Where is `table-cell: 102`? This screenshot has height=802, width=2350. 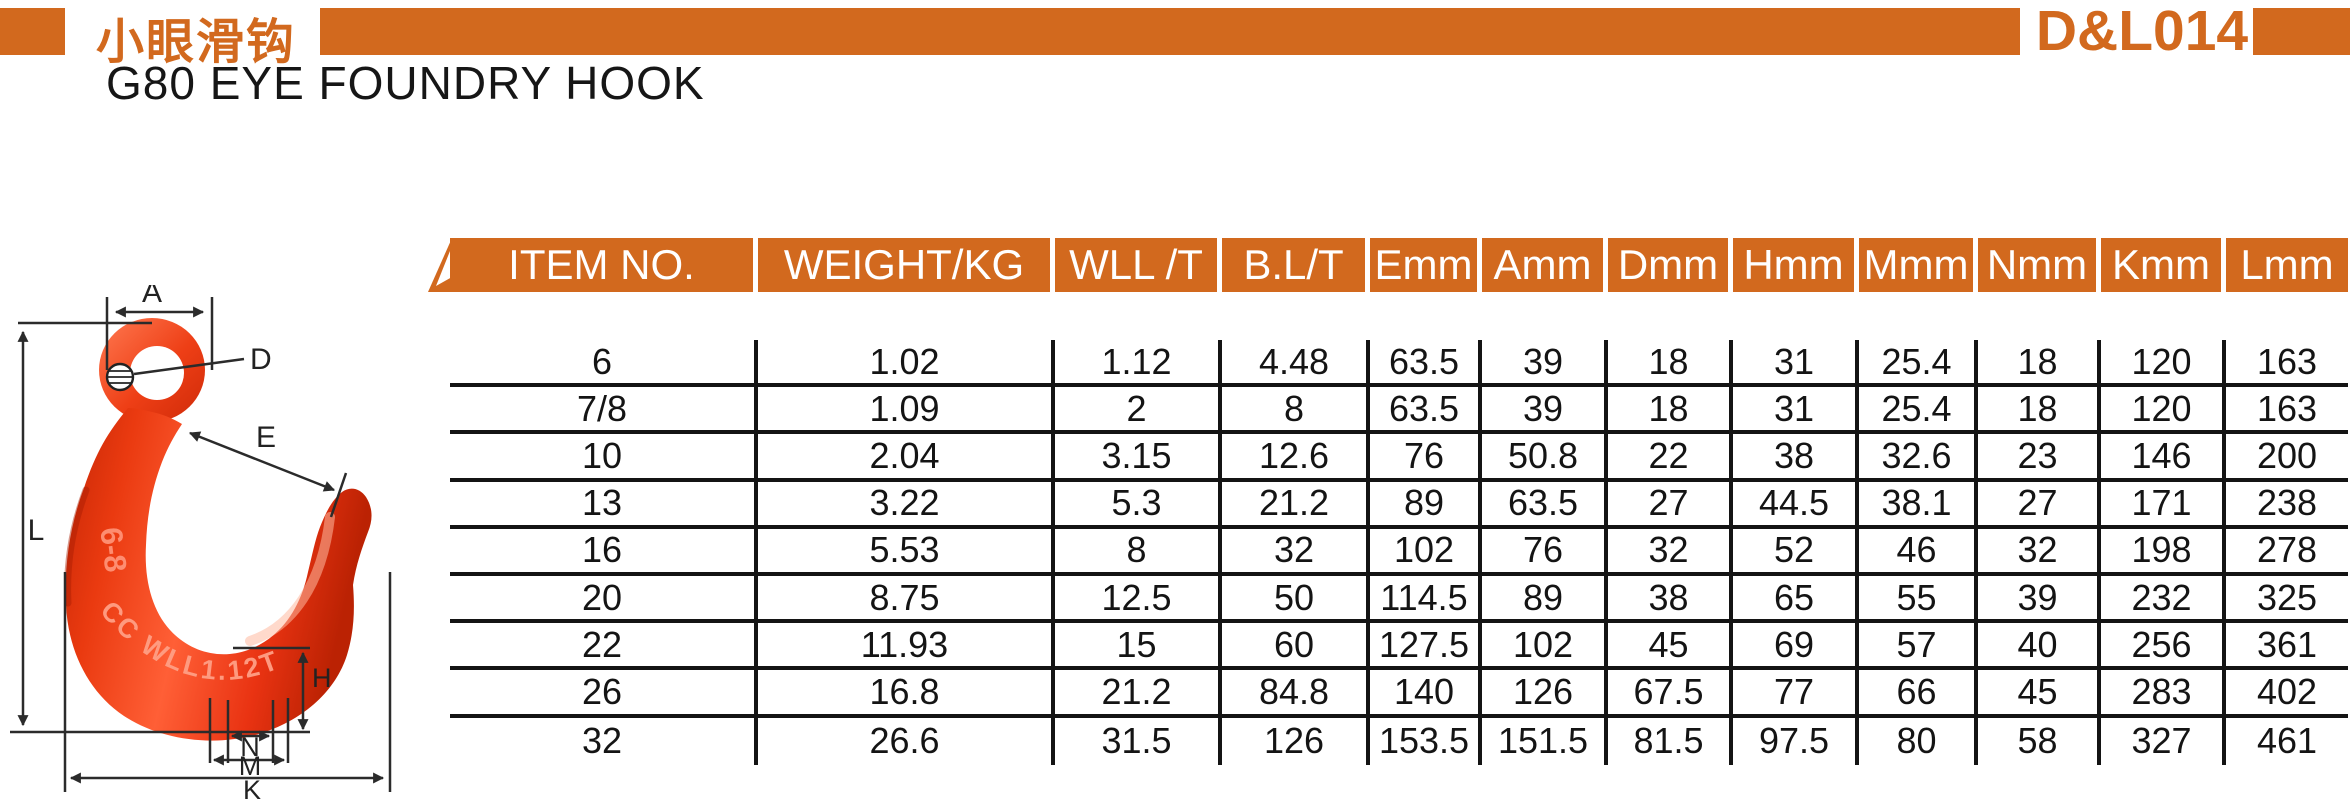 table-cell: 102 is located at coordinates (1545, 647).